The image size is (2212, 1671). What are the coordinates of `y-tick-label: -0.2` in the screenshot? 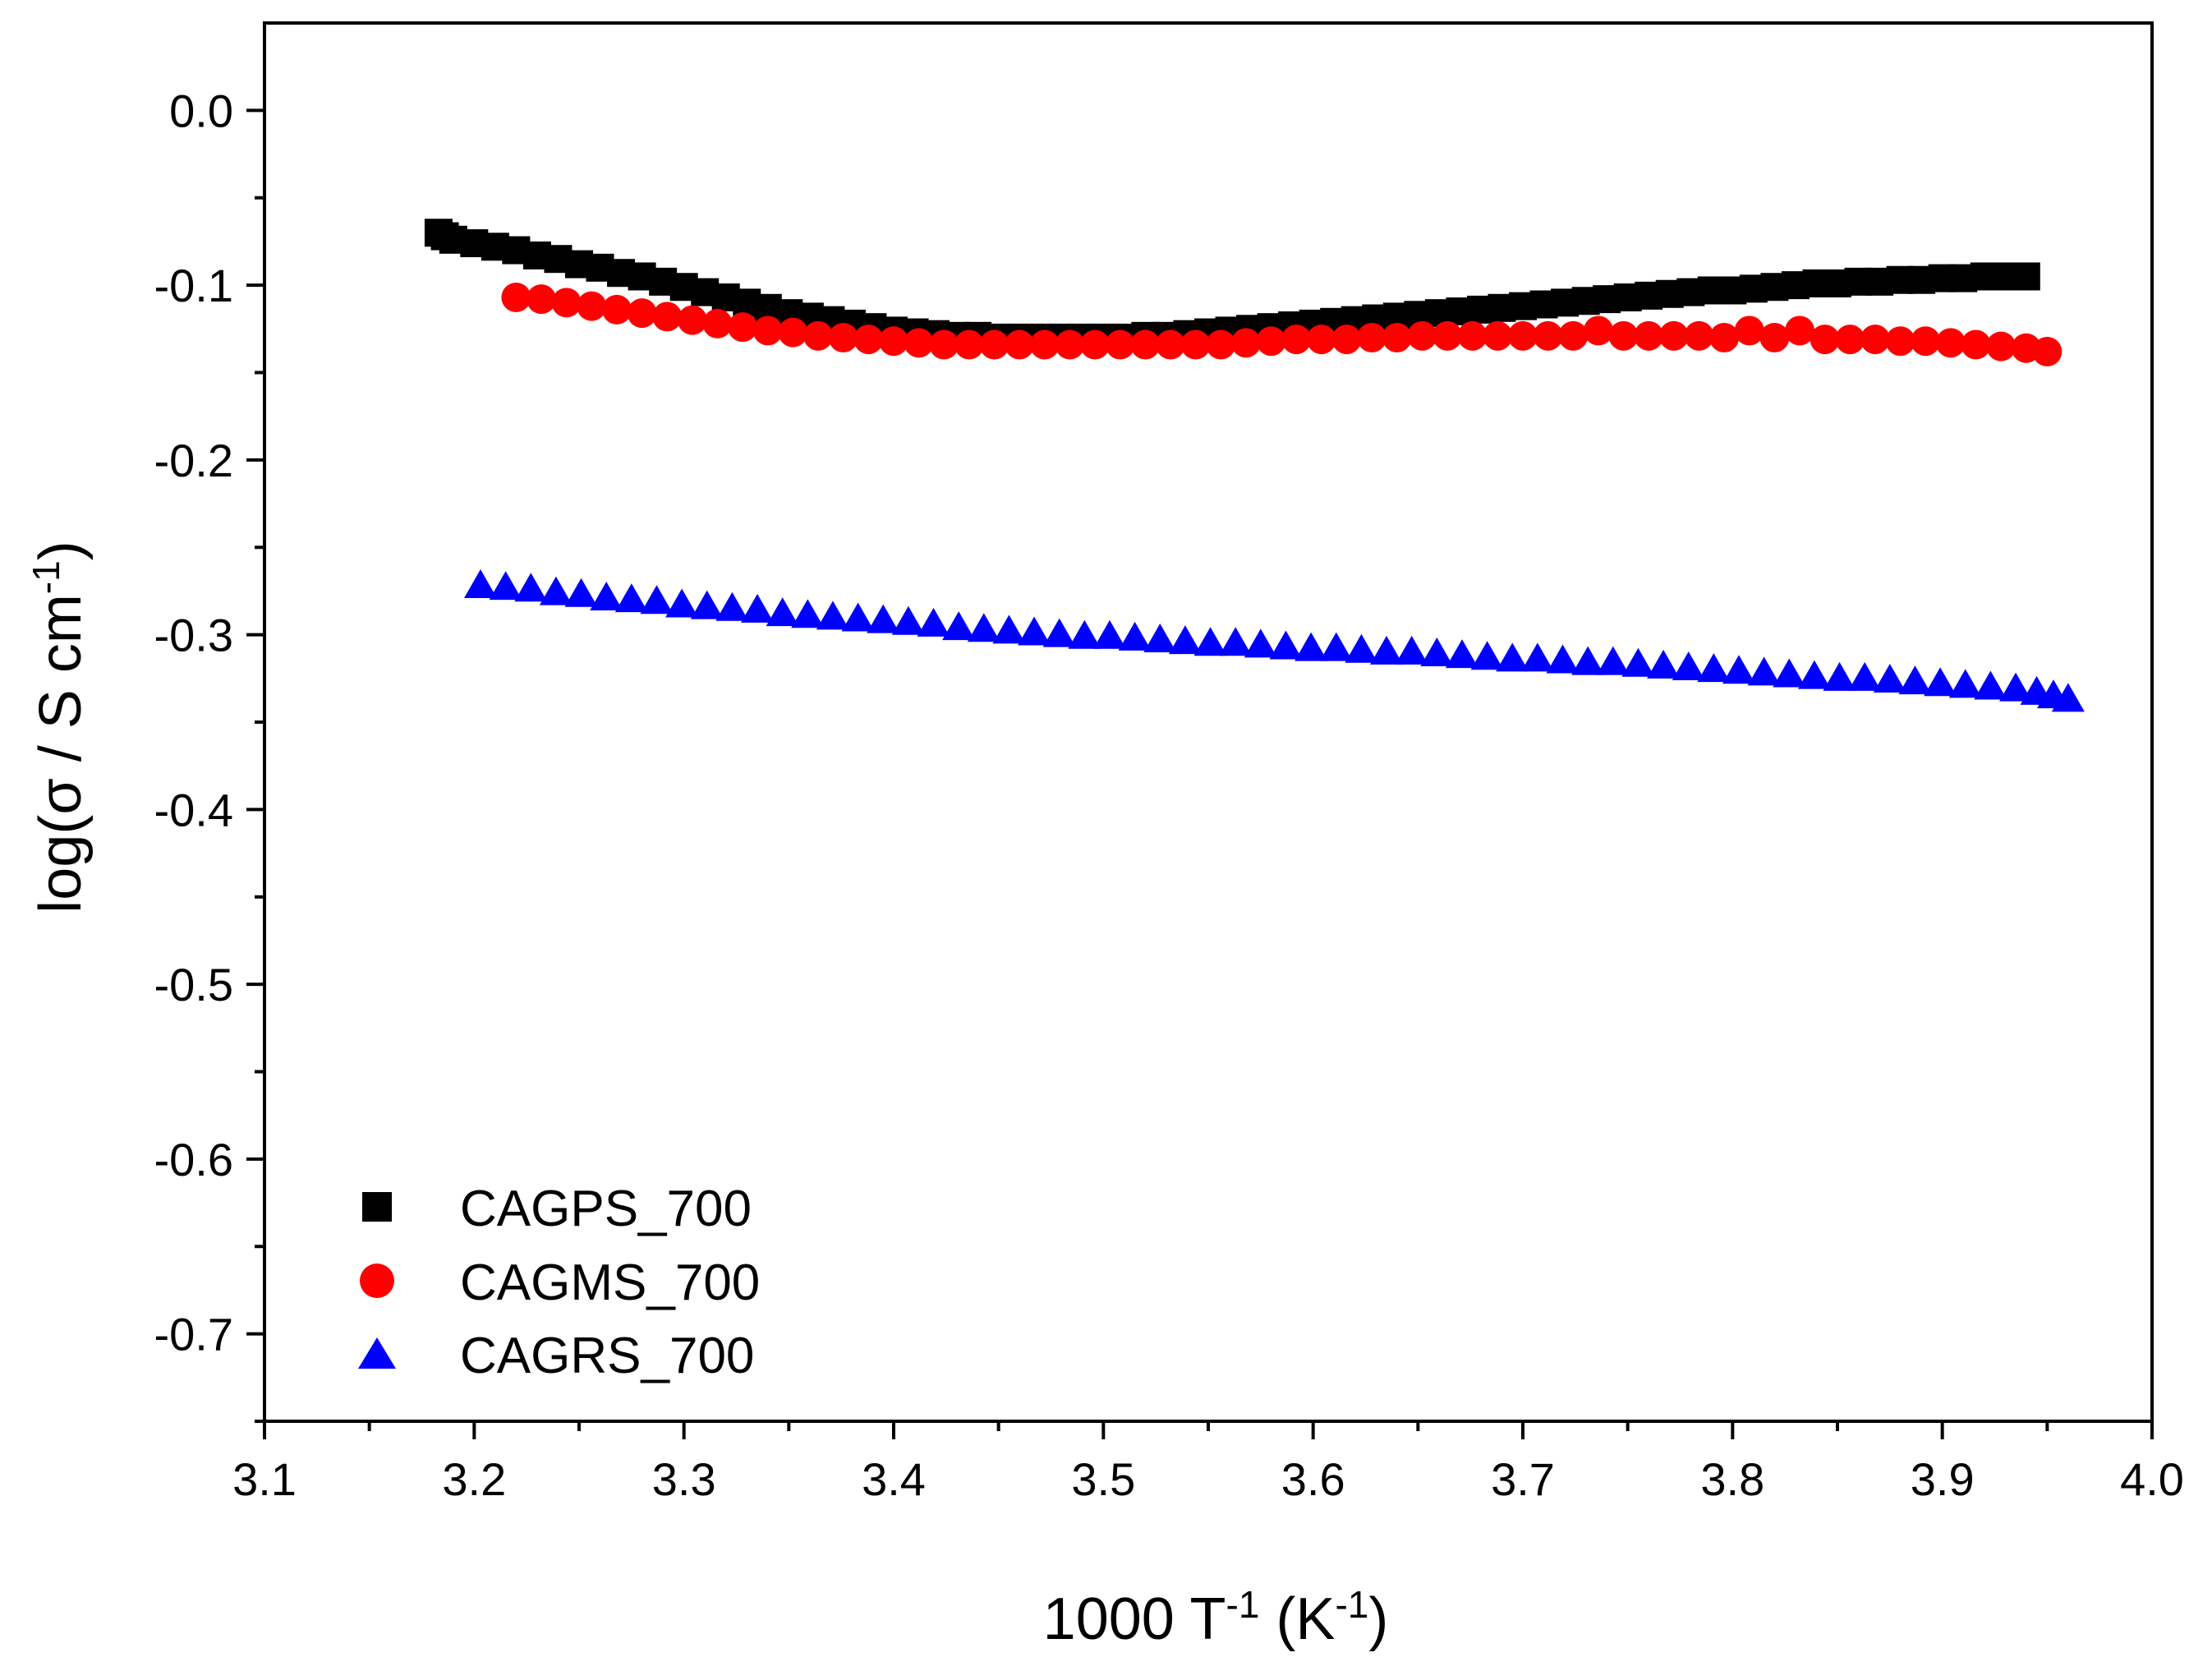 It's located at (194, 460).